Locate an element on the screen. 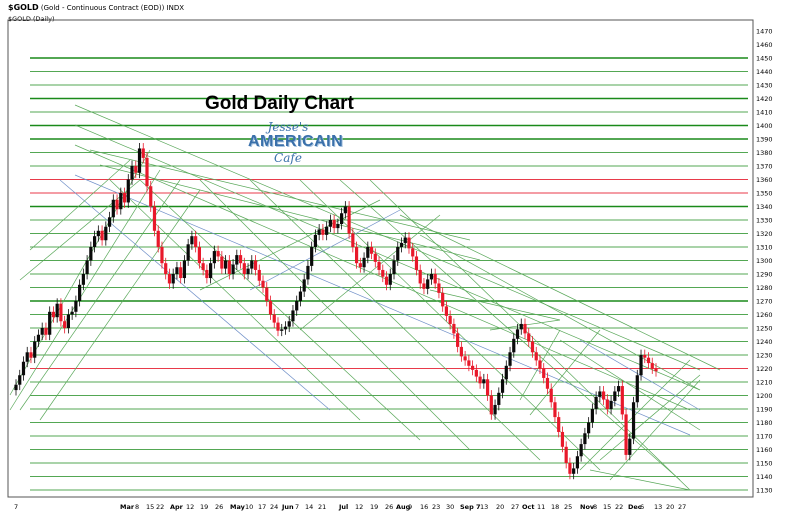 The image size is (800, 521). y-tick-label: 1410 is located at coordinates (764, 113).